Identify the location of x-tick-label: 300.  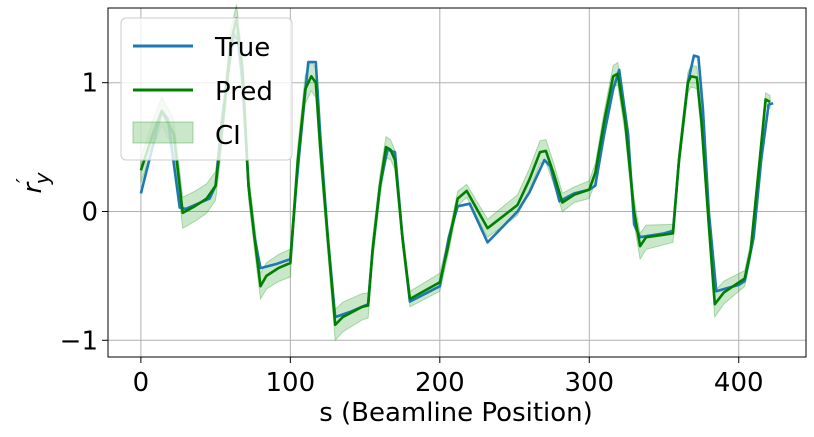
(589, 383).